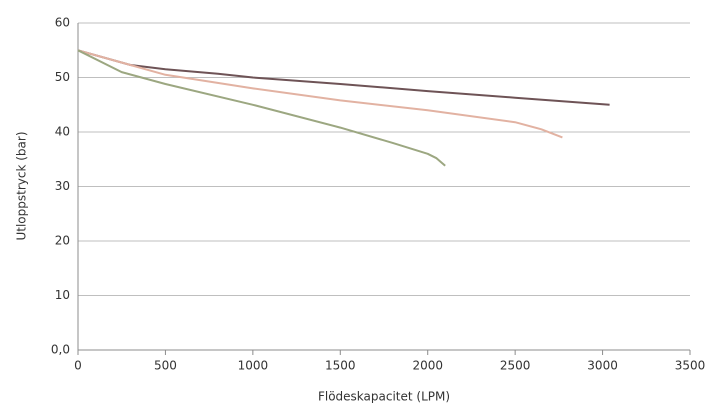 The width and height of the screenshot is (715, 410). Describe the element at coordinates (62, 295) in the screenshot. I see `y-tick-label: 10` at that location.